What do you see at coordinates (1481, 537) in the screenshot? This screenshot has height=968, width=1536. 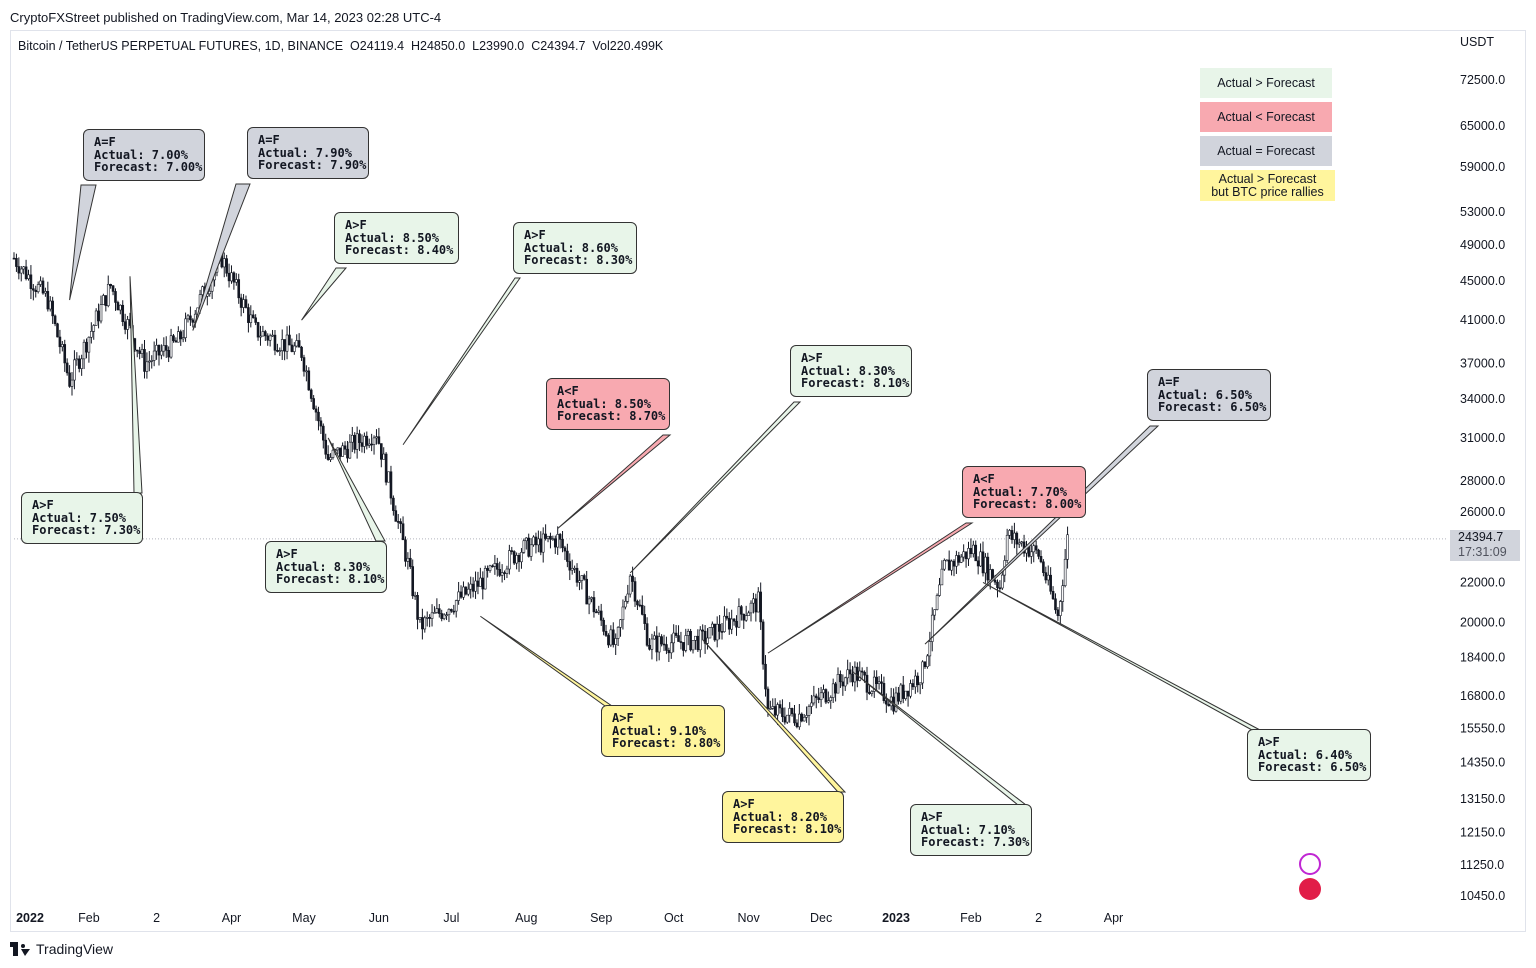 I see `last-price: 24394.7` at bounding box center [1481, 537].